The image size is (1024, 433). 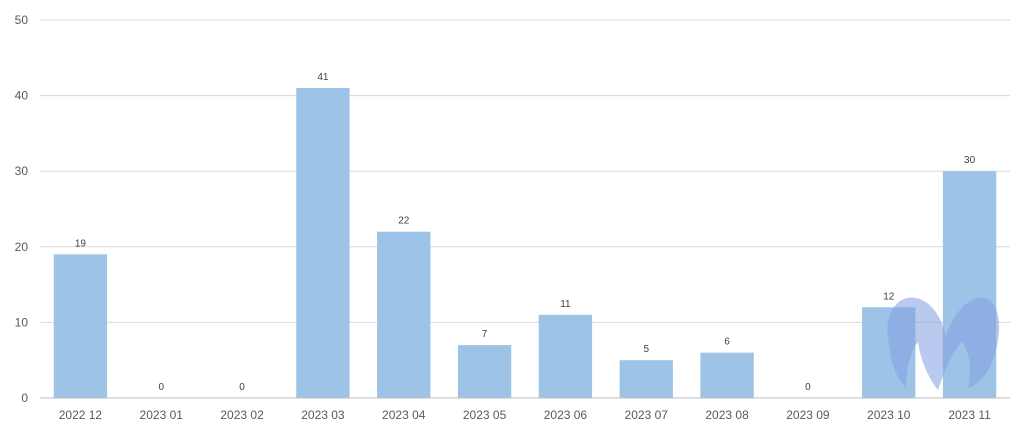 I want to click on y-tick-label: 30, so click(x=22, y=171).